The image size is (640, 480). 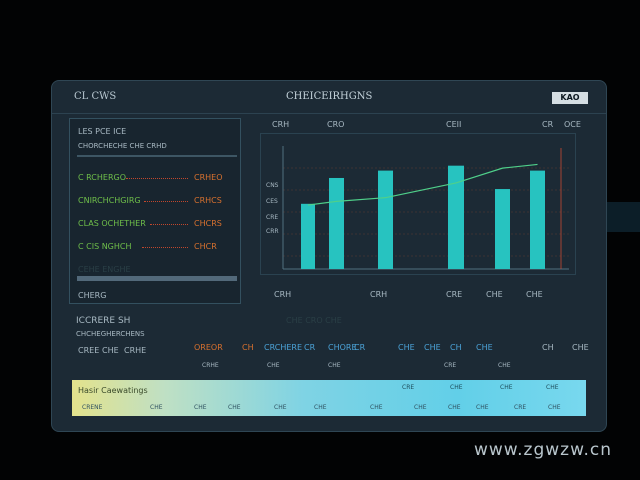 What do you see at coordinates (113, 390) in the screenshot?
I see `bottom-title: Hasir Caewatings` at bounding box center [113, 390].